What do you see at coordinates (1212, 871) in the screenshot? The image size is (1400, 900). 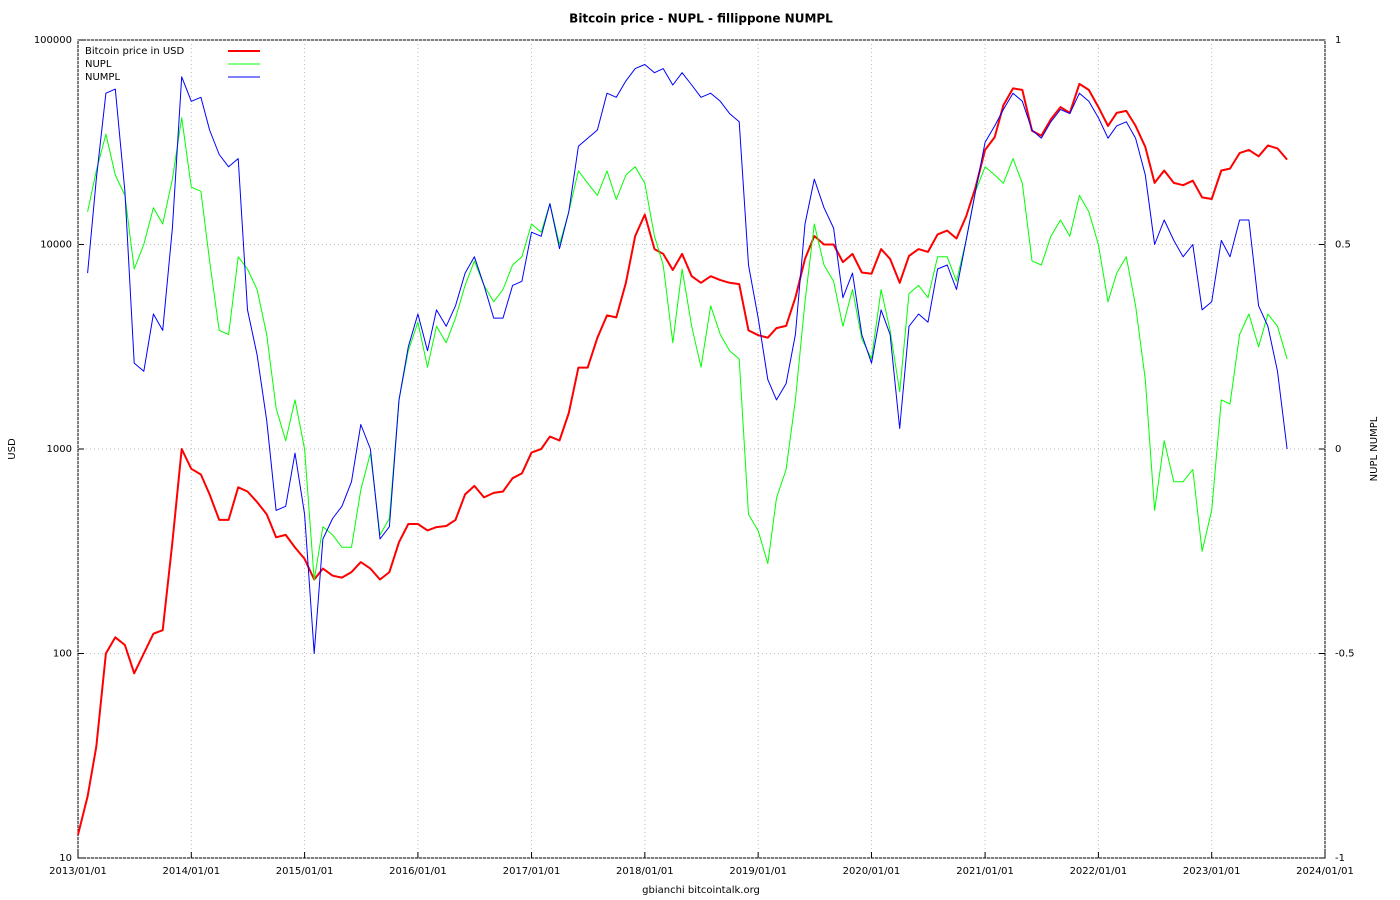 I see `x-tick-label: 2023/01/01` at bounding box center [1212, 871].